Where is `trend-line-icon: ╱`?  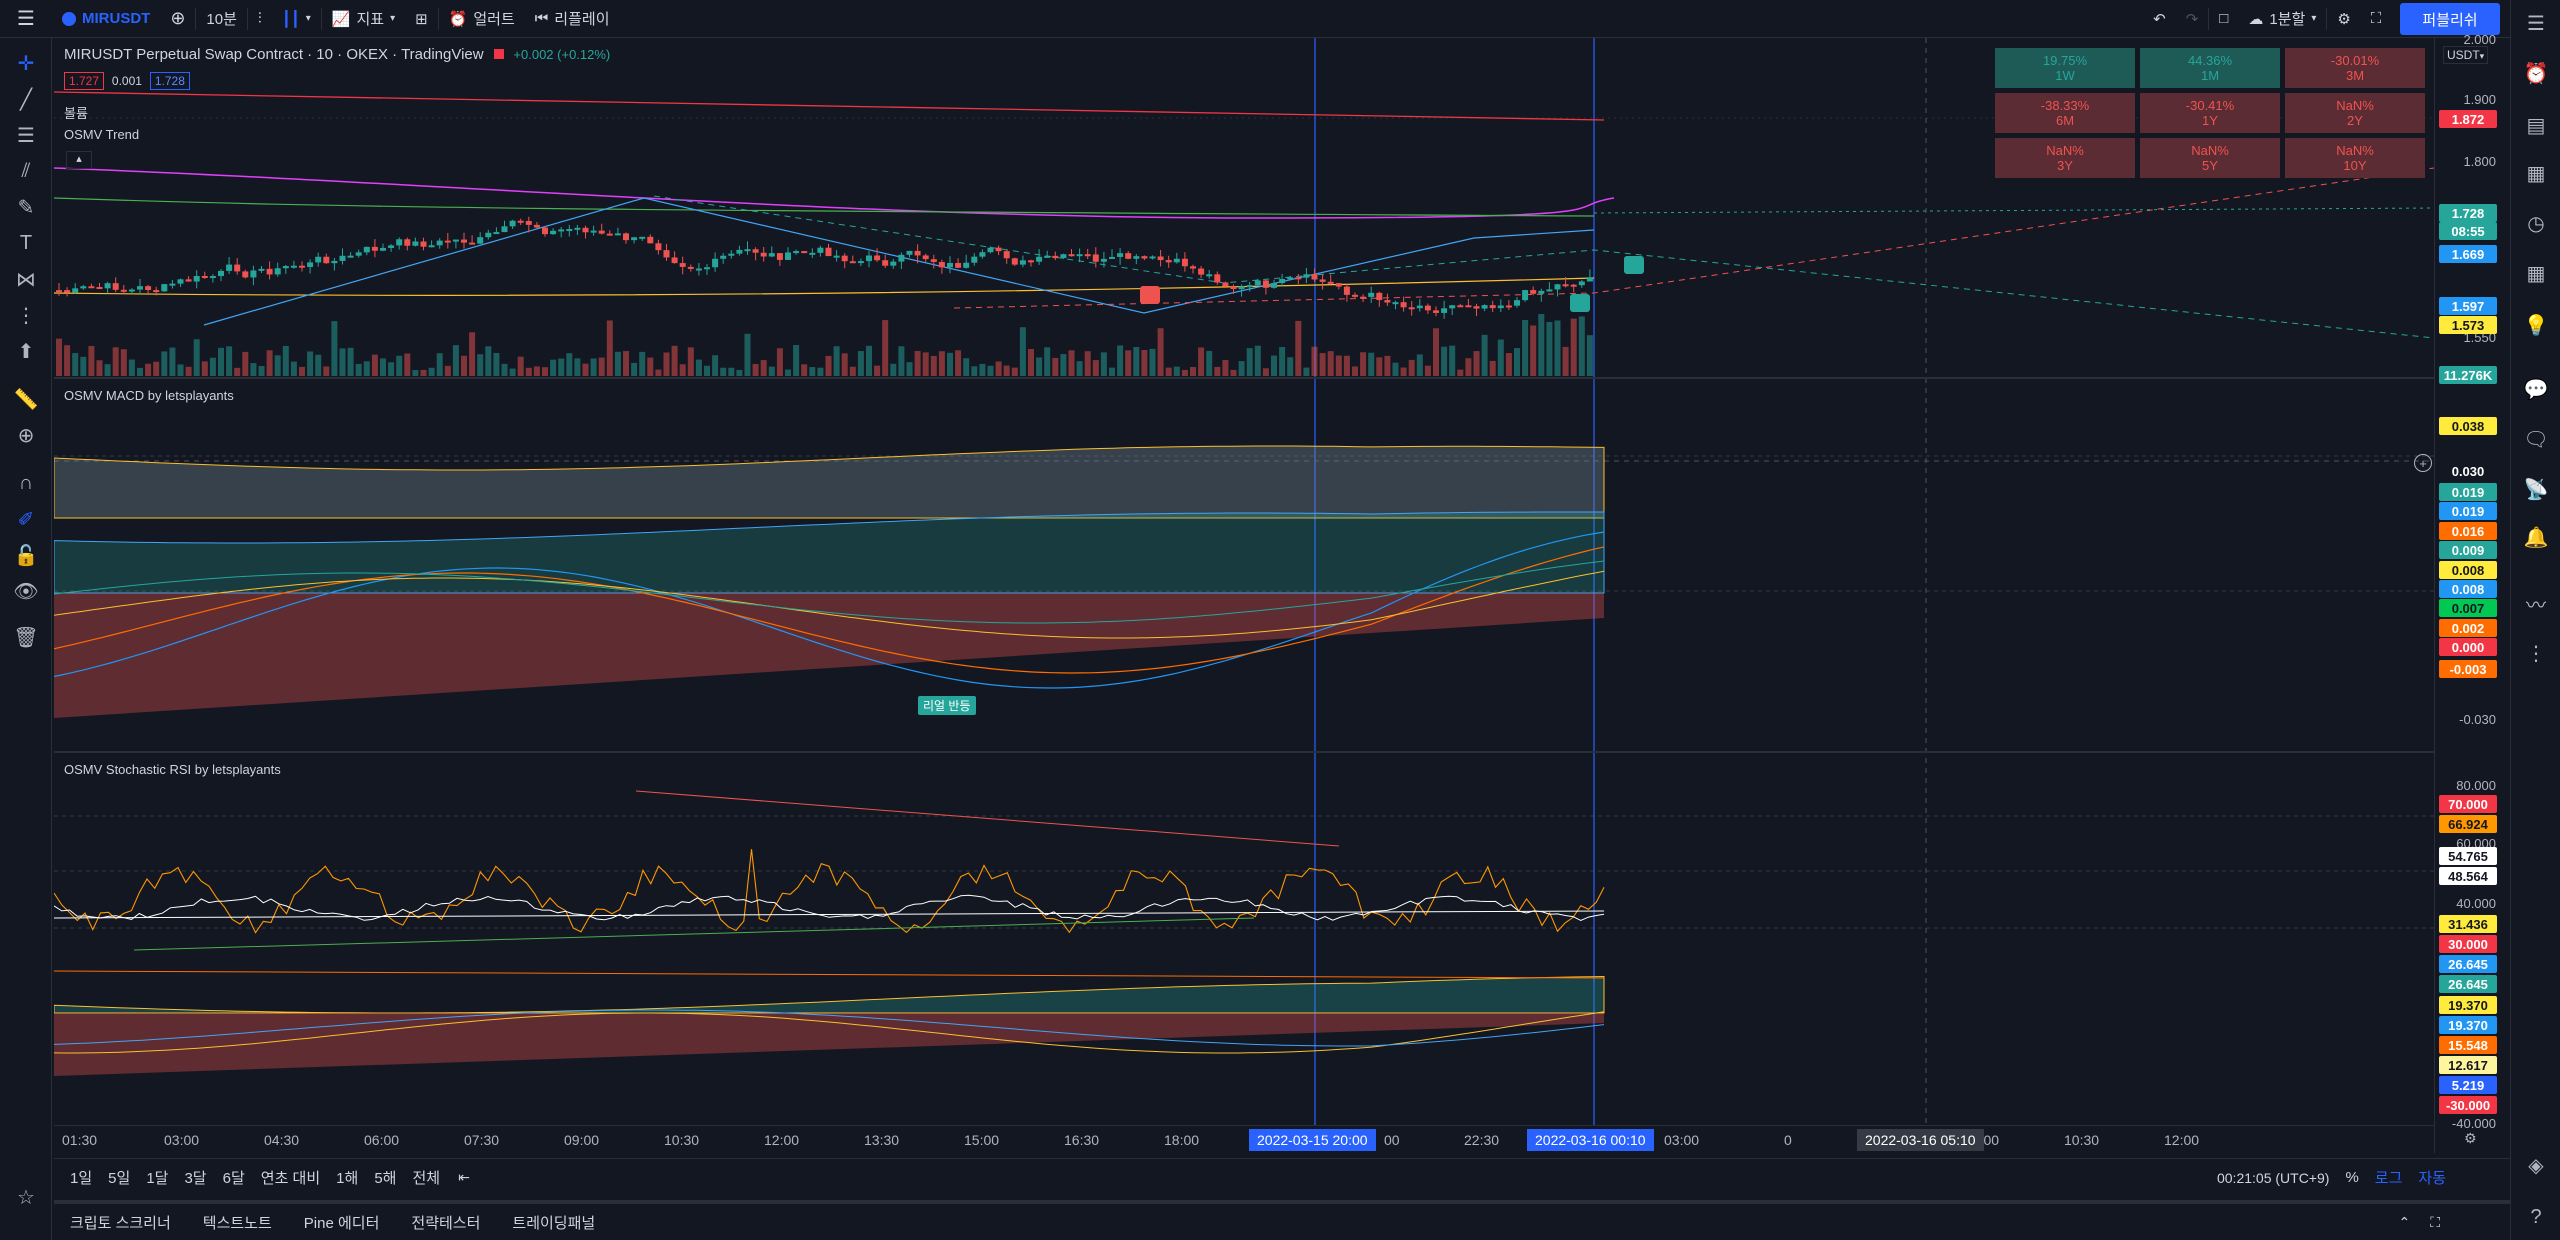
trend-line-icon: ╱ is located at coordinates (26, 99).